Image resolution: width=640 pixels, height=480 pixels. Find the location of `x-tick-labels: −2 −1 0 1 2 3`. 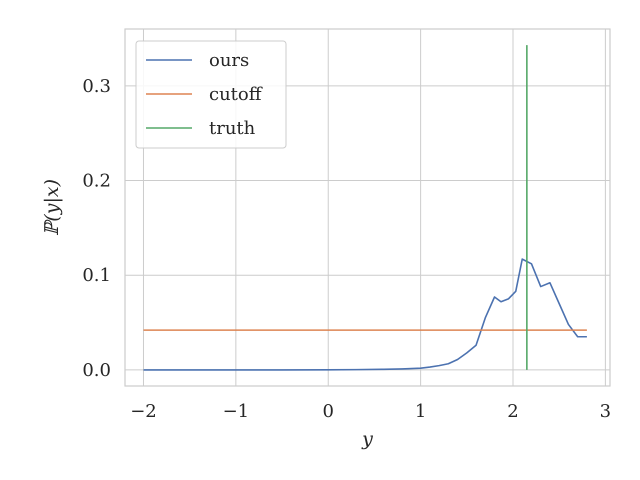

x-tick-labels: −2 −1 0 1 2 3 is located at coordinates (370, 411).